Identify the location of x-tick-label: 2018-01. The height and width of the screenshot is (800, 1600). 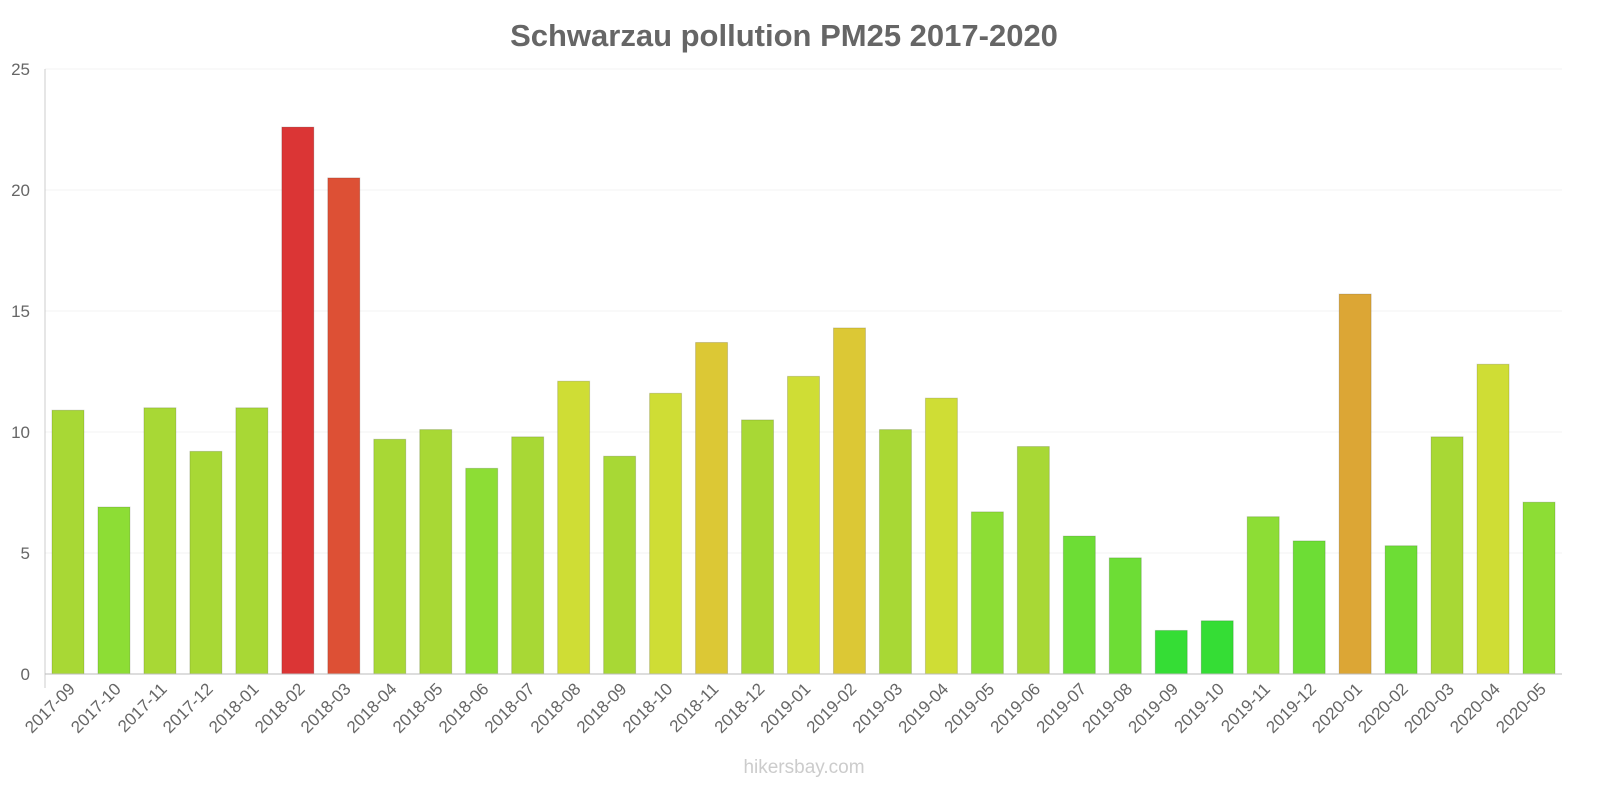
(234, 708).